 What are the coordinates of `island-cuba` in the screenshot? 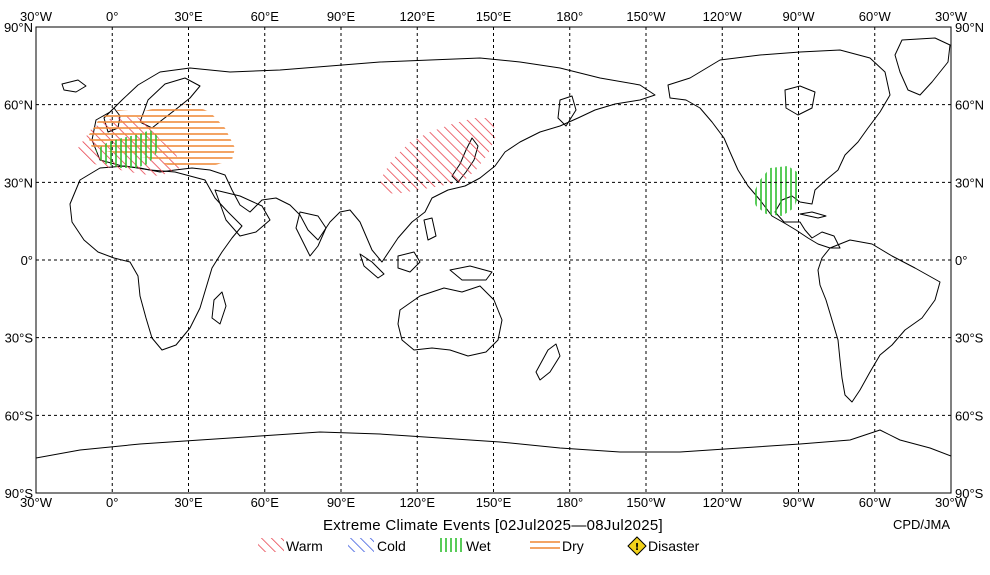 It's located at (813, 215).